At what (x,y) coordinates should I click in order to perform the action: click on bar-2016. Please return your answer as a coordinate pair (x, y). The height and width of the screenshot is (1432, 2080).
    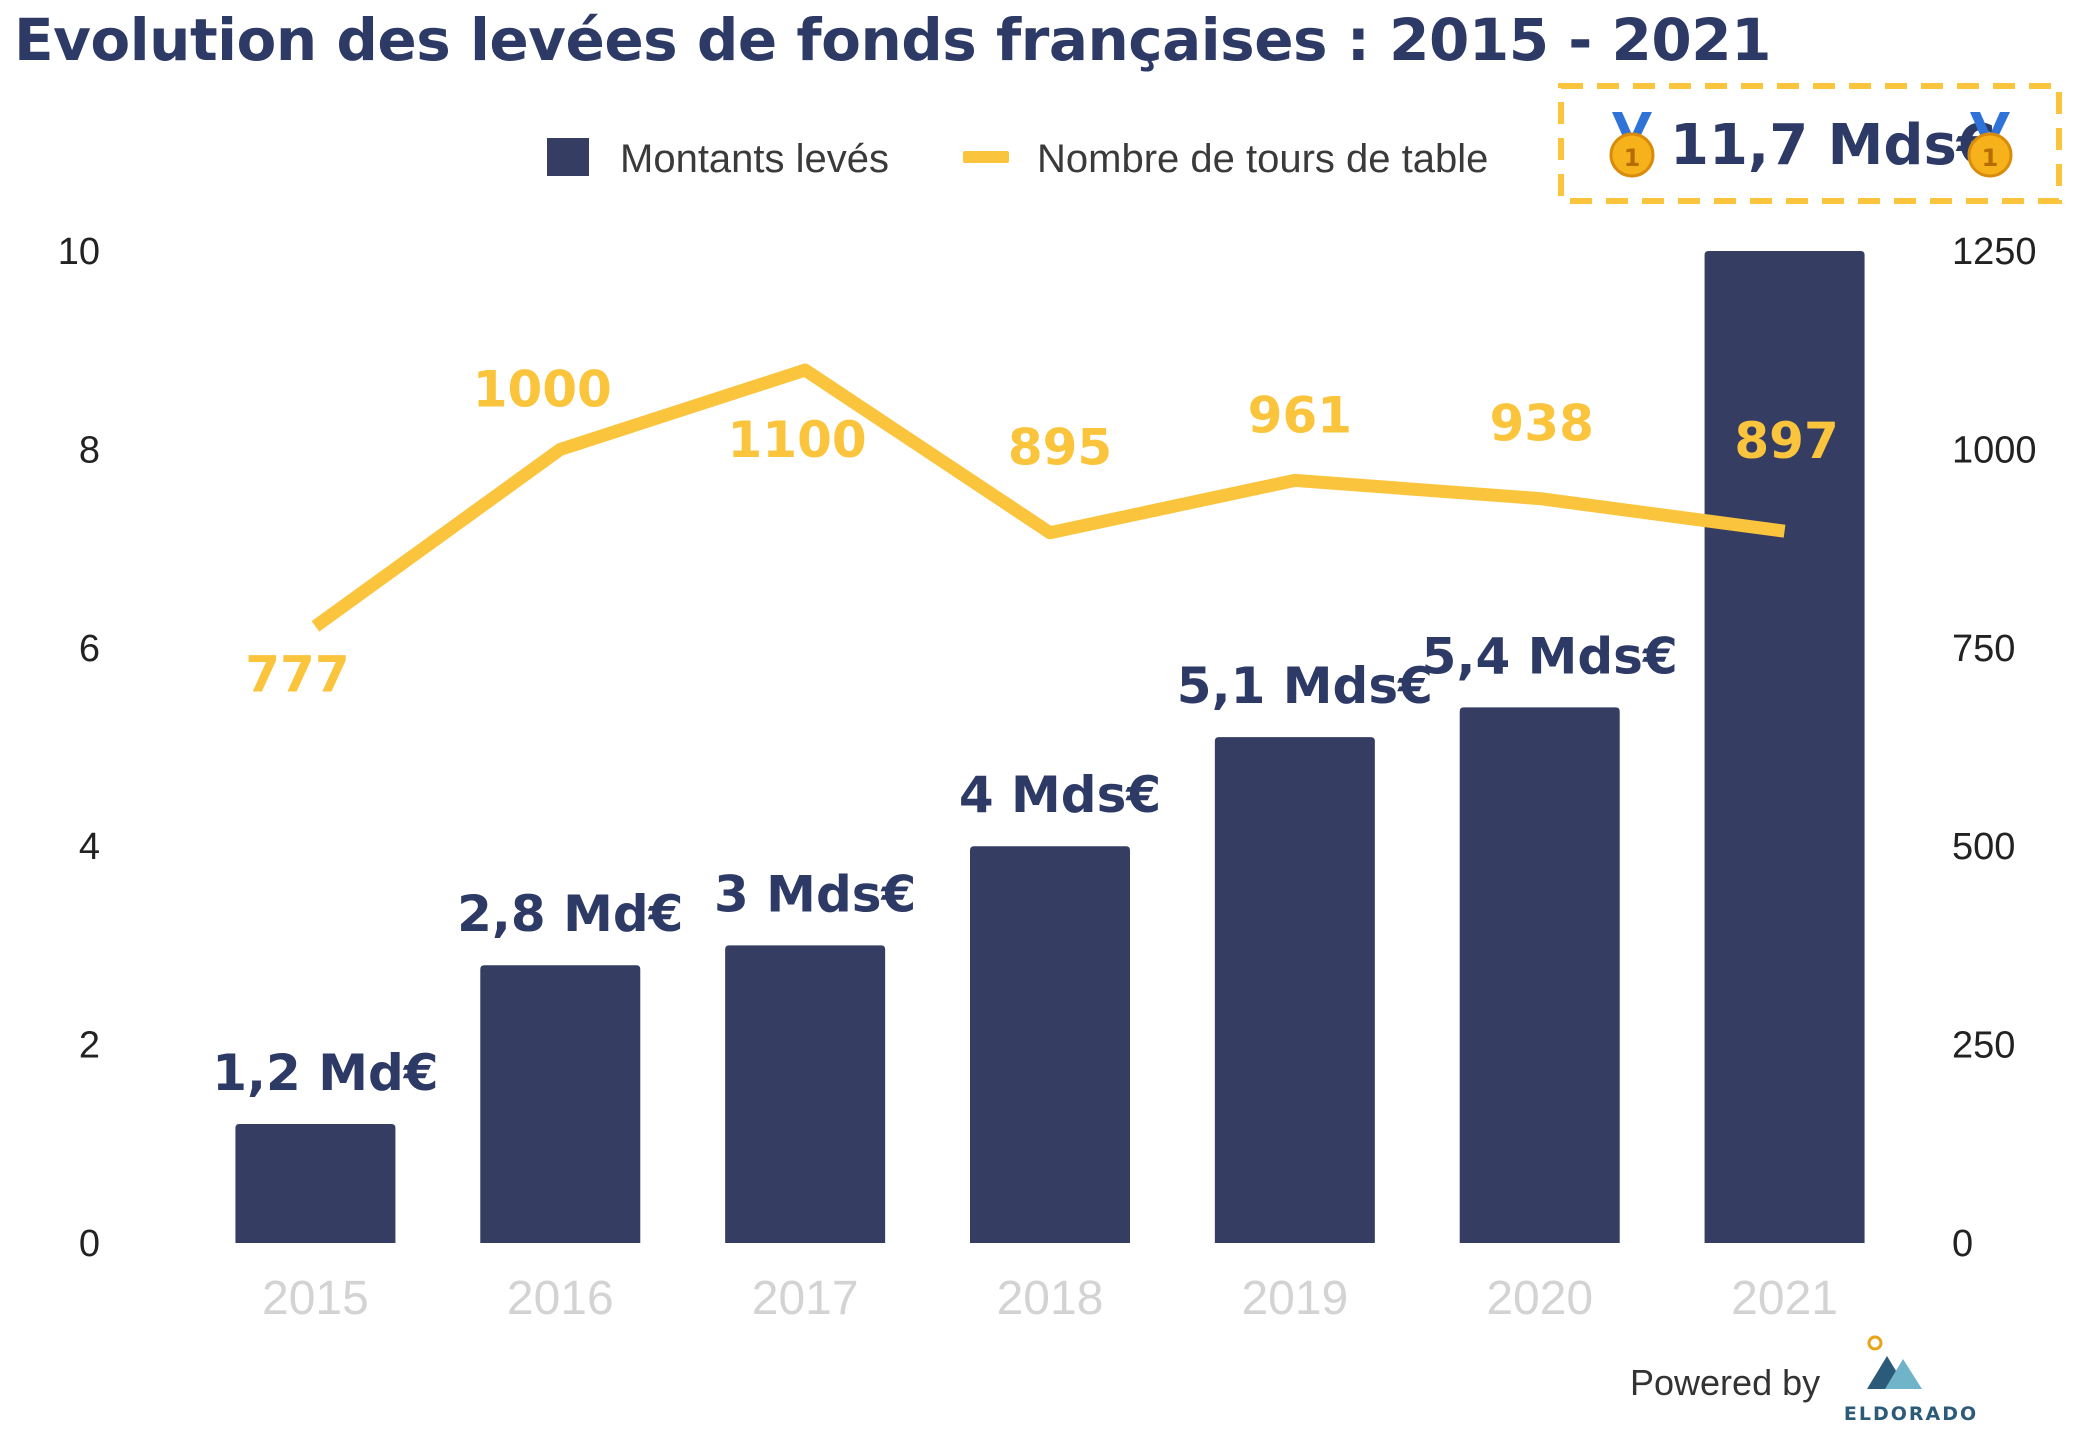
    Looking at the image, I should click on (560, 1104).